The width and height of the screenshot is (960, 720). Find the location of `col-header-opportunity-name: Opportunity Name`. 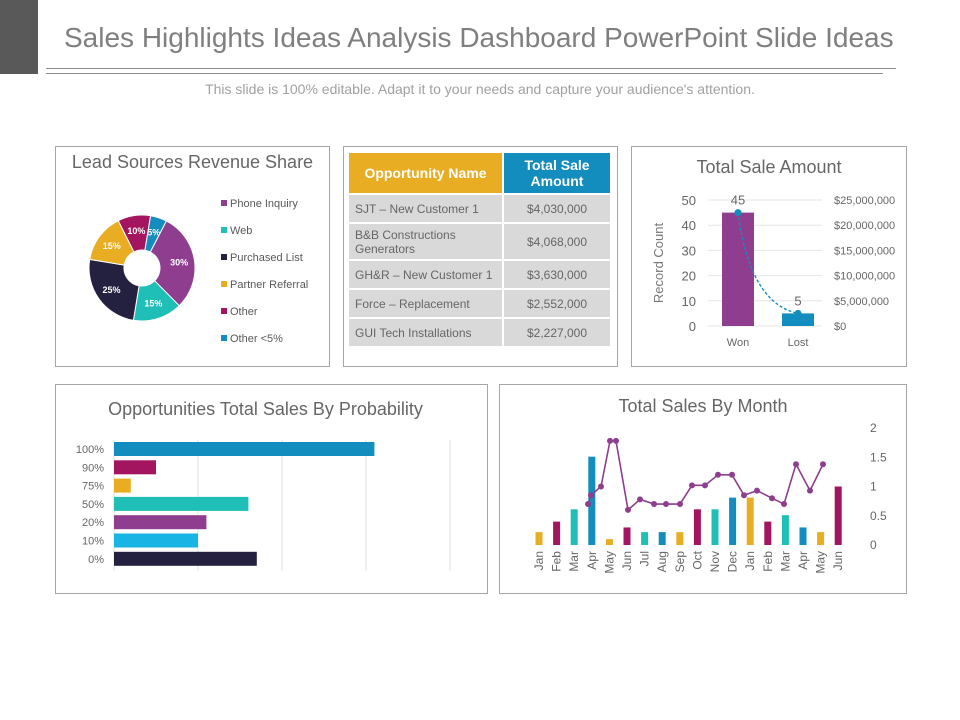

col-header-opportunity-name: Opportunity Name is located at coordinates (425, 173).